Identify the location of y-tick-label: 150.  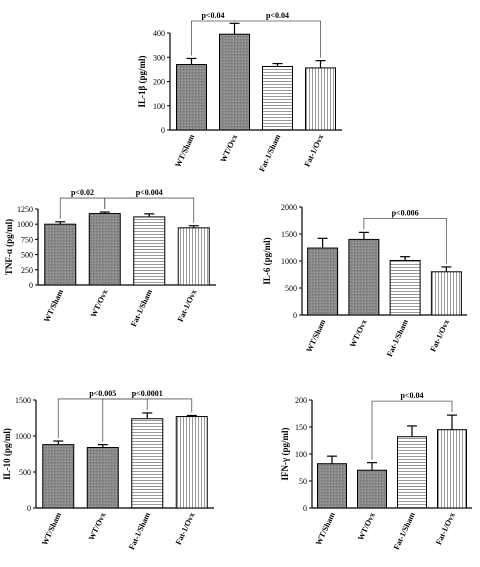
(301, 427).